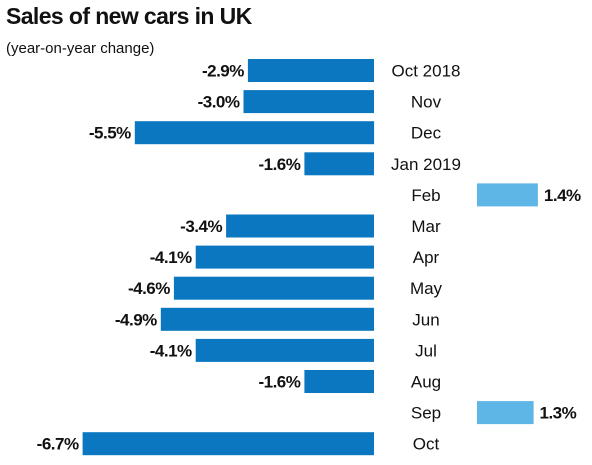  Describe the element at coordinates (110, 133) in the screenshot. I see `value-label-2: -5.5%` at that location.